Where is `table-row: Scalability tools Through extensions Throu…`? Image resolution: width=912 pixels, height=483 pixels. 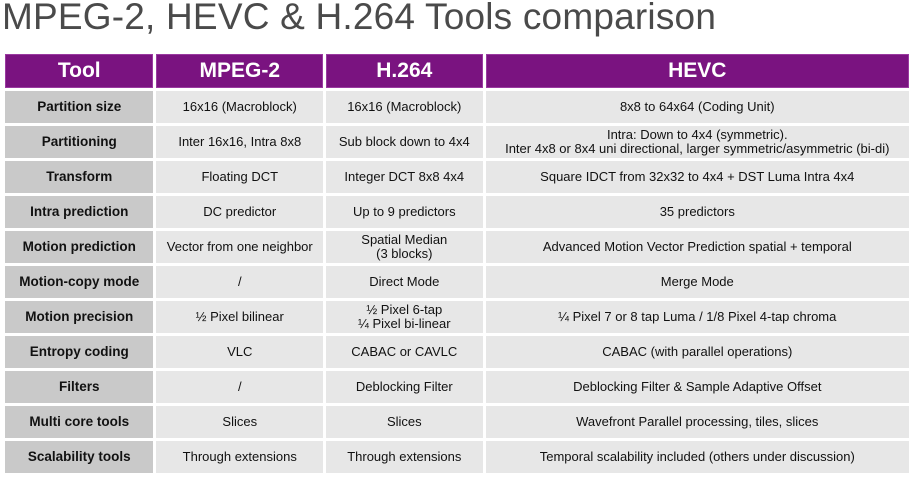
table-row: Scalability tools Through extensions Throu… is located at coordinates (457, 457).